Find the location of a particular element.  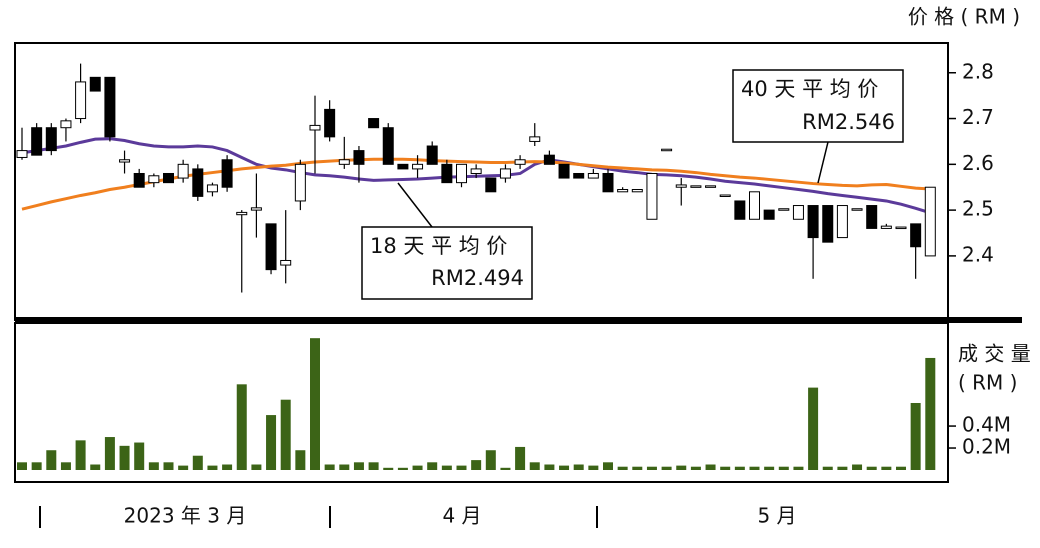

annotation-value: RM2.494 is located at coordinates (477, 278).